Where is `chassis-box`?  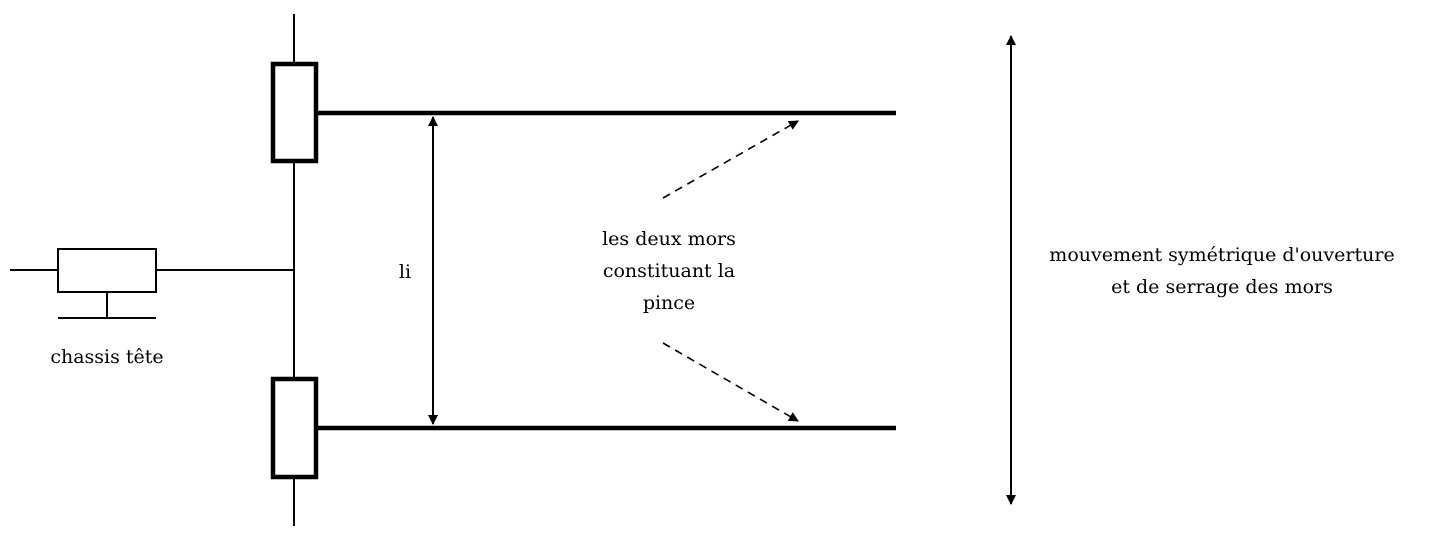
chassis-box is located at coordinates (107, 270).